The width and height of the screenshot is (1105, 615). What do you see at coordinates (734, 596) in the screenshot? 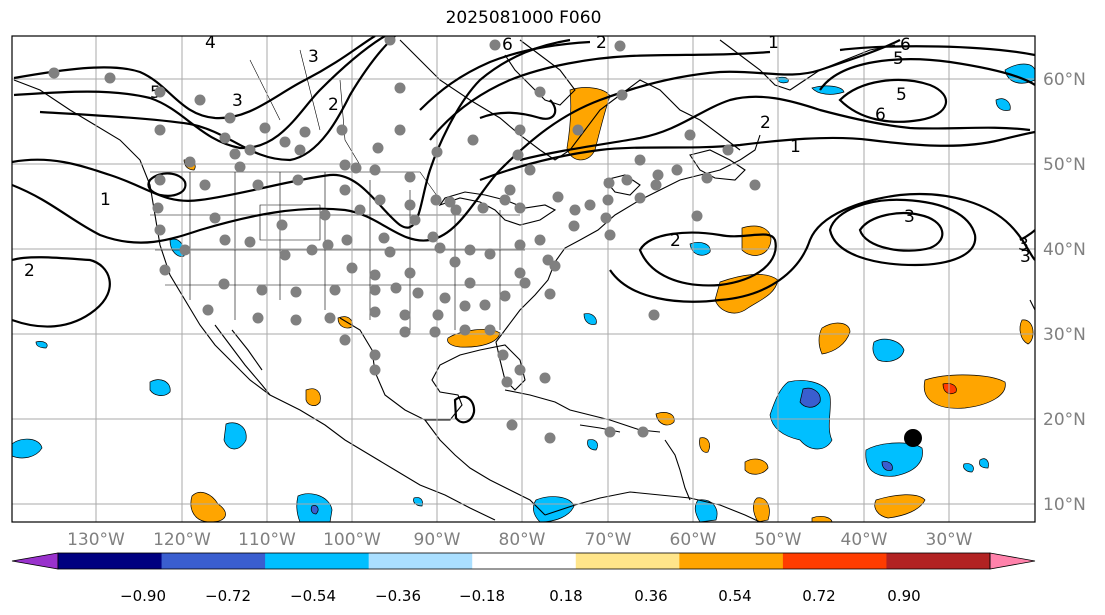
I see `colorbar-tick: 0.54` at bounding box center [734, 596].